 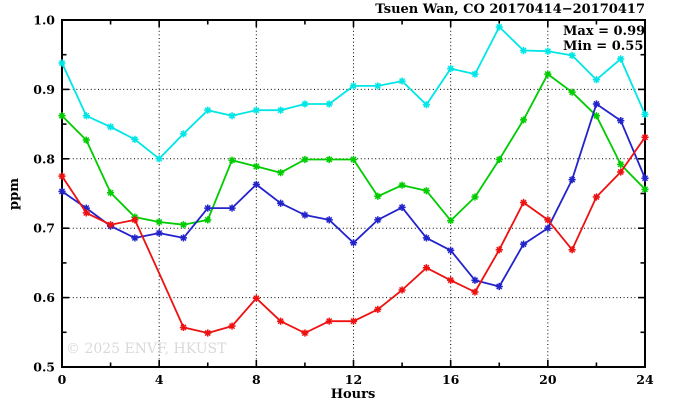 What do you see at coordinates (603, 46) in the screenshot?
I see `min-annotation: Min = 0.55` at bounding box center [603, 46].